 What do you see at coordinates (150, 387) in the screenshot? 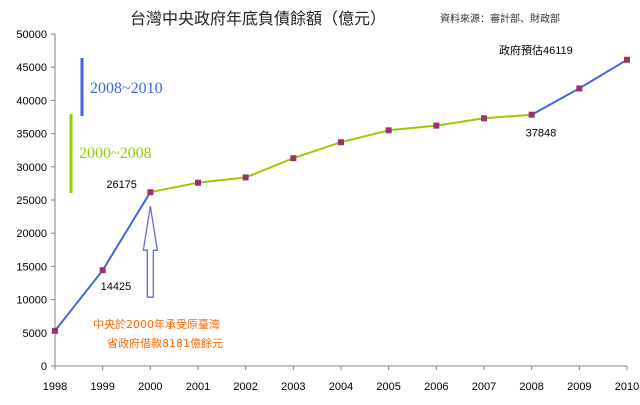
I see `x-tick-label: 2000` at bounding box center [150, 387].